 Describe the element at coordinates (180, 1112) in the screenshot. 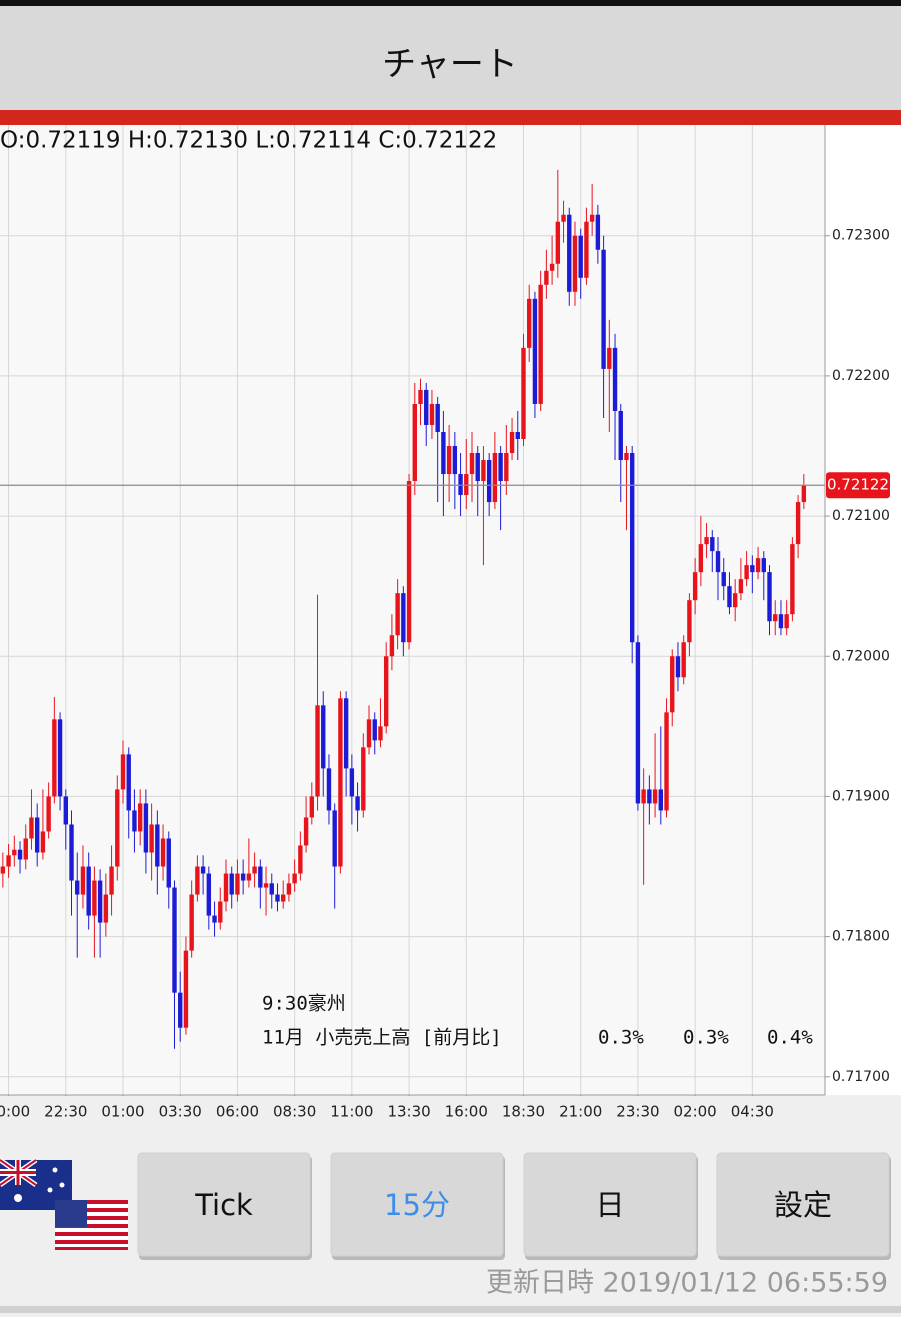

I see `x-tick-label: 03:30` at that location.